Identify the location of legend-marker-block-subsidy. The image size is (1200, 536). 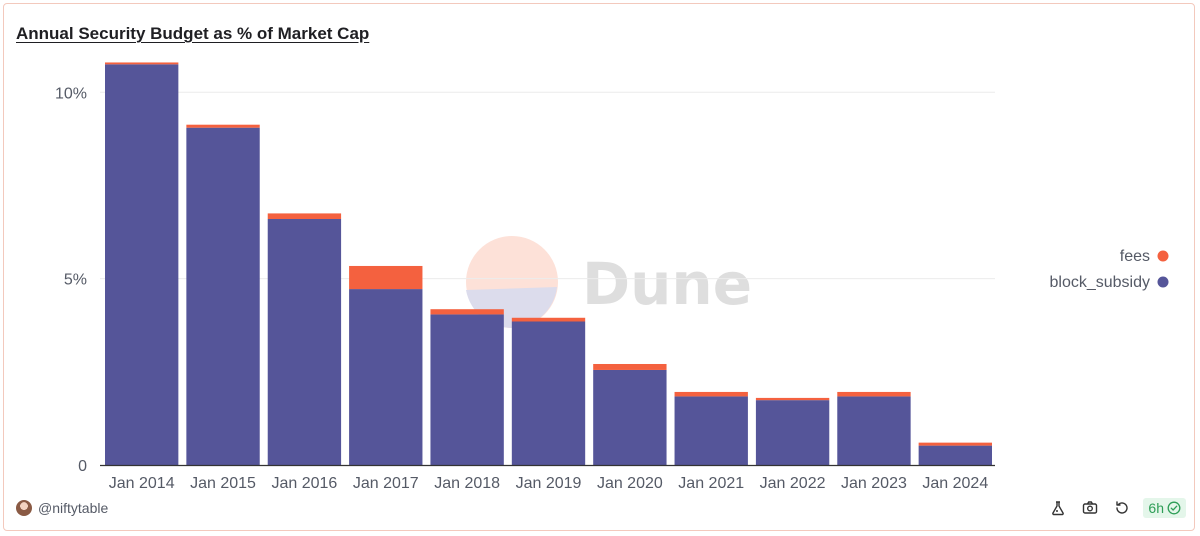
(1163, 282).